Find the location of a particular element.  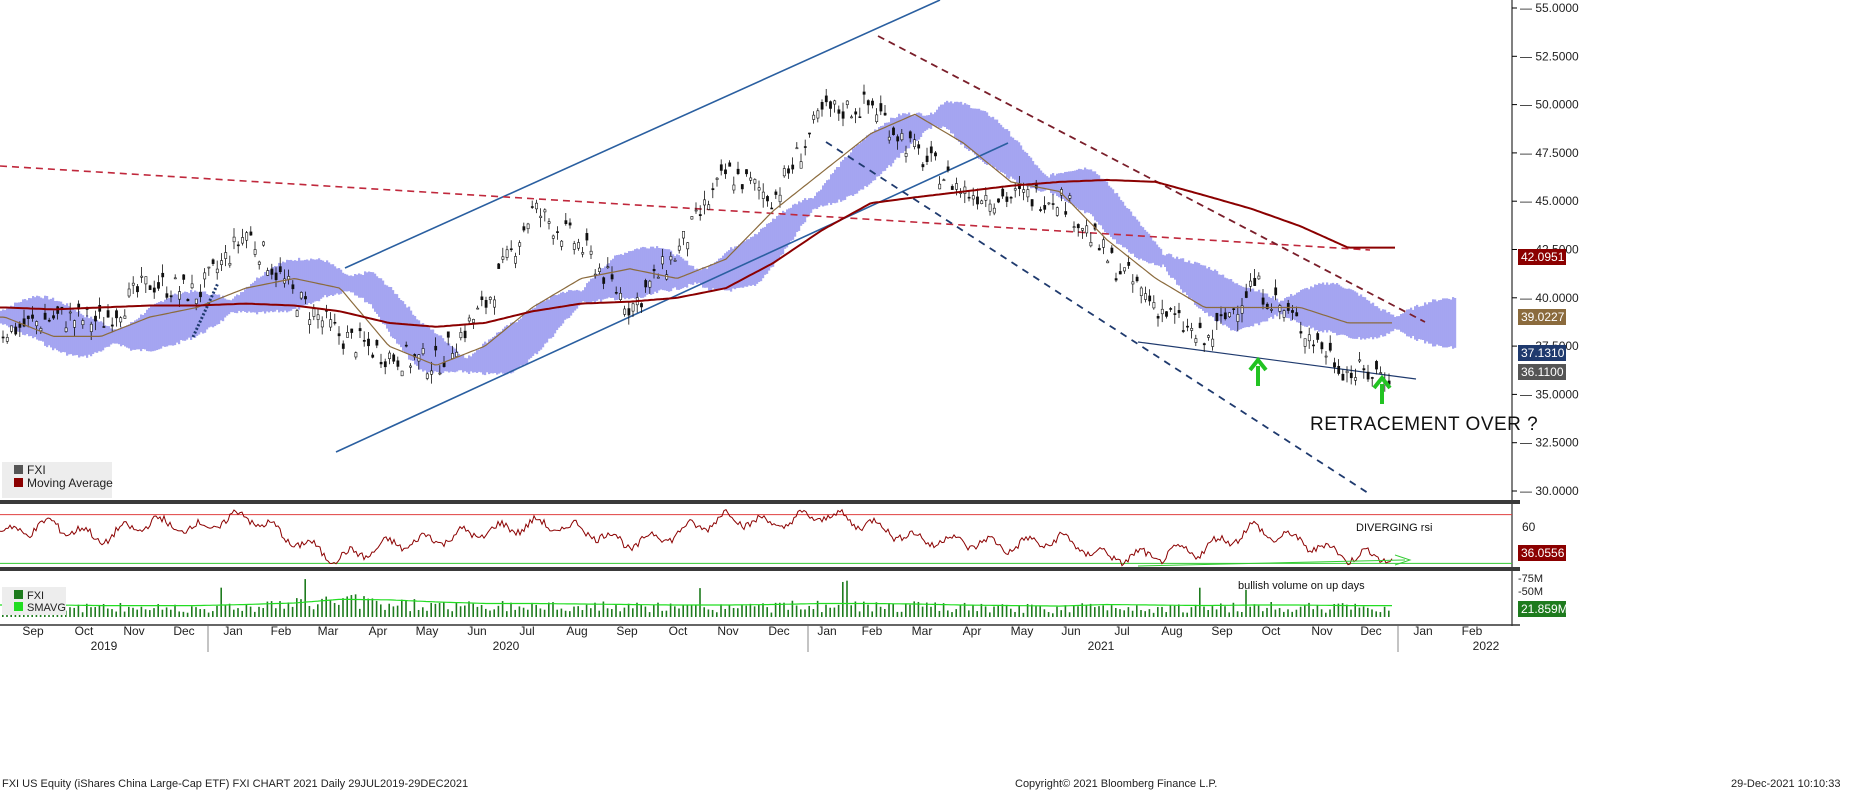

year-label: 2022 is located at coordinates (1486, 646).